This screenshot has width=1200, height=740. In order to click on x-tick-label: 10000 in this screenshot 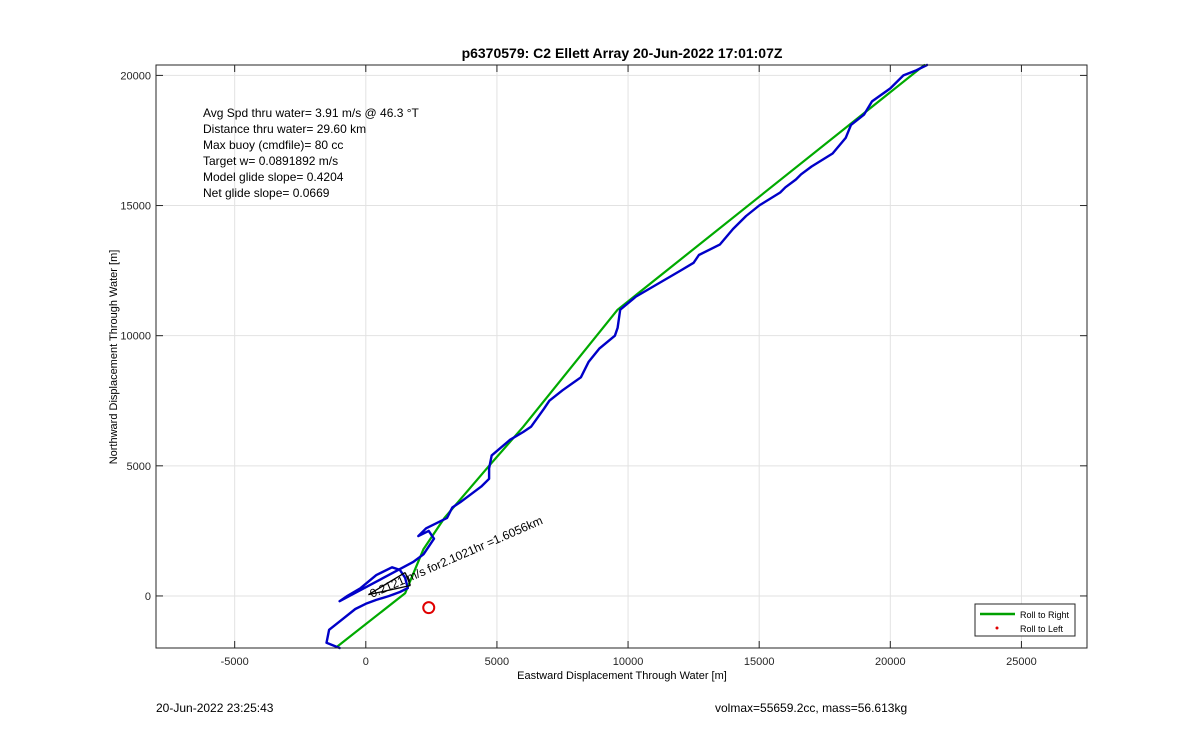, I will do `click(628, 662)`.